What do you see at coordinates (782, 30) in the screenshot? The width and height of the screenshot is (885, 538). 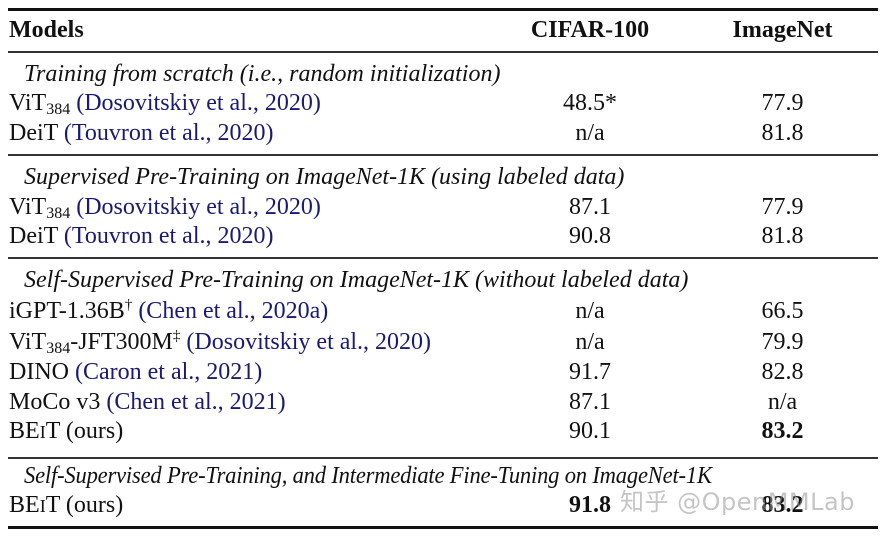 I see `col-header-imagenet: ImageNet` at bounding box center [782, 30].